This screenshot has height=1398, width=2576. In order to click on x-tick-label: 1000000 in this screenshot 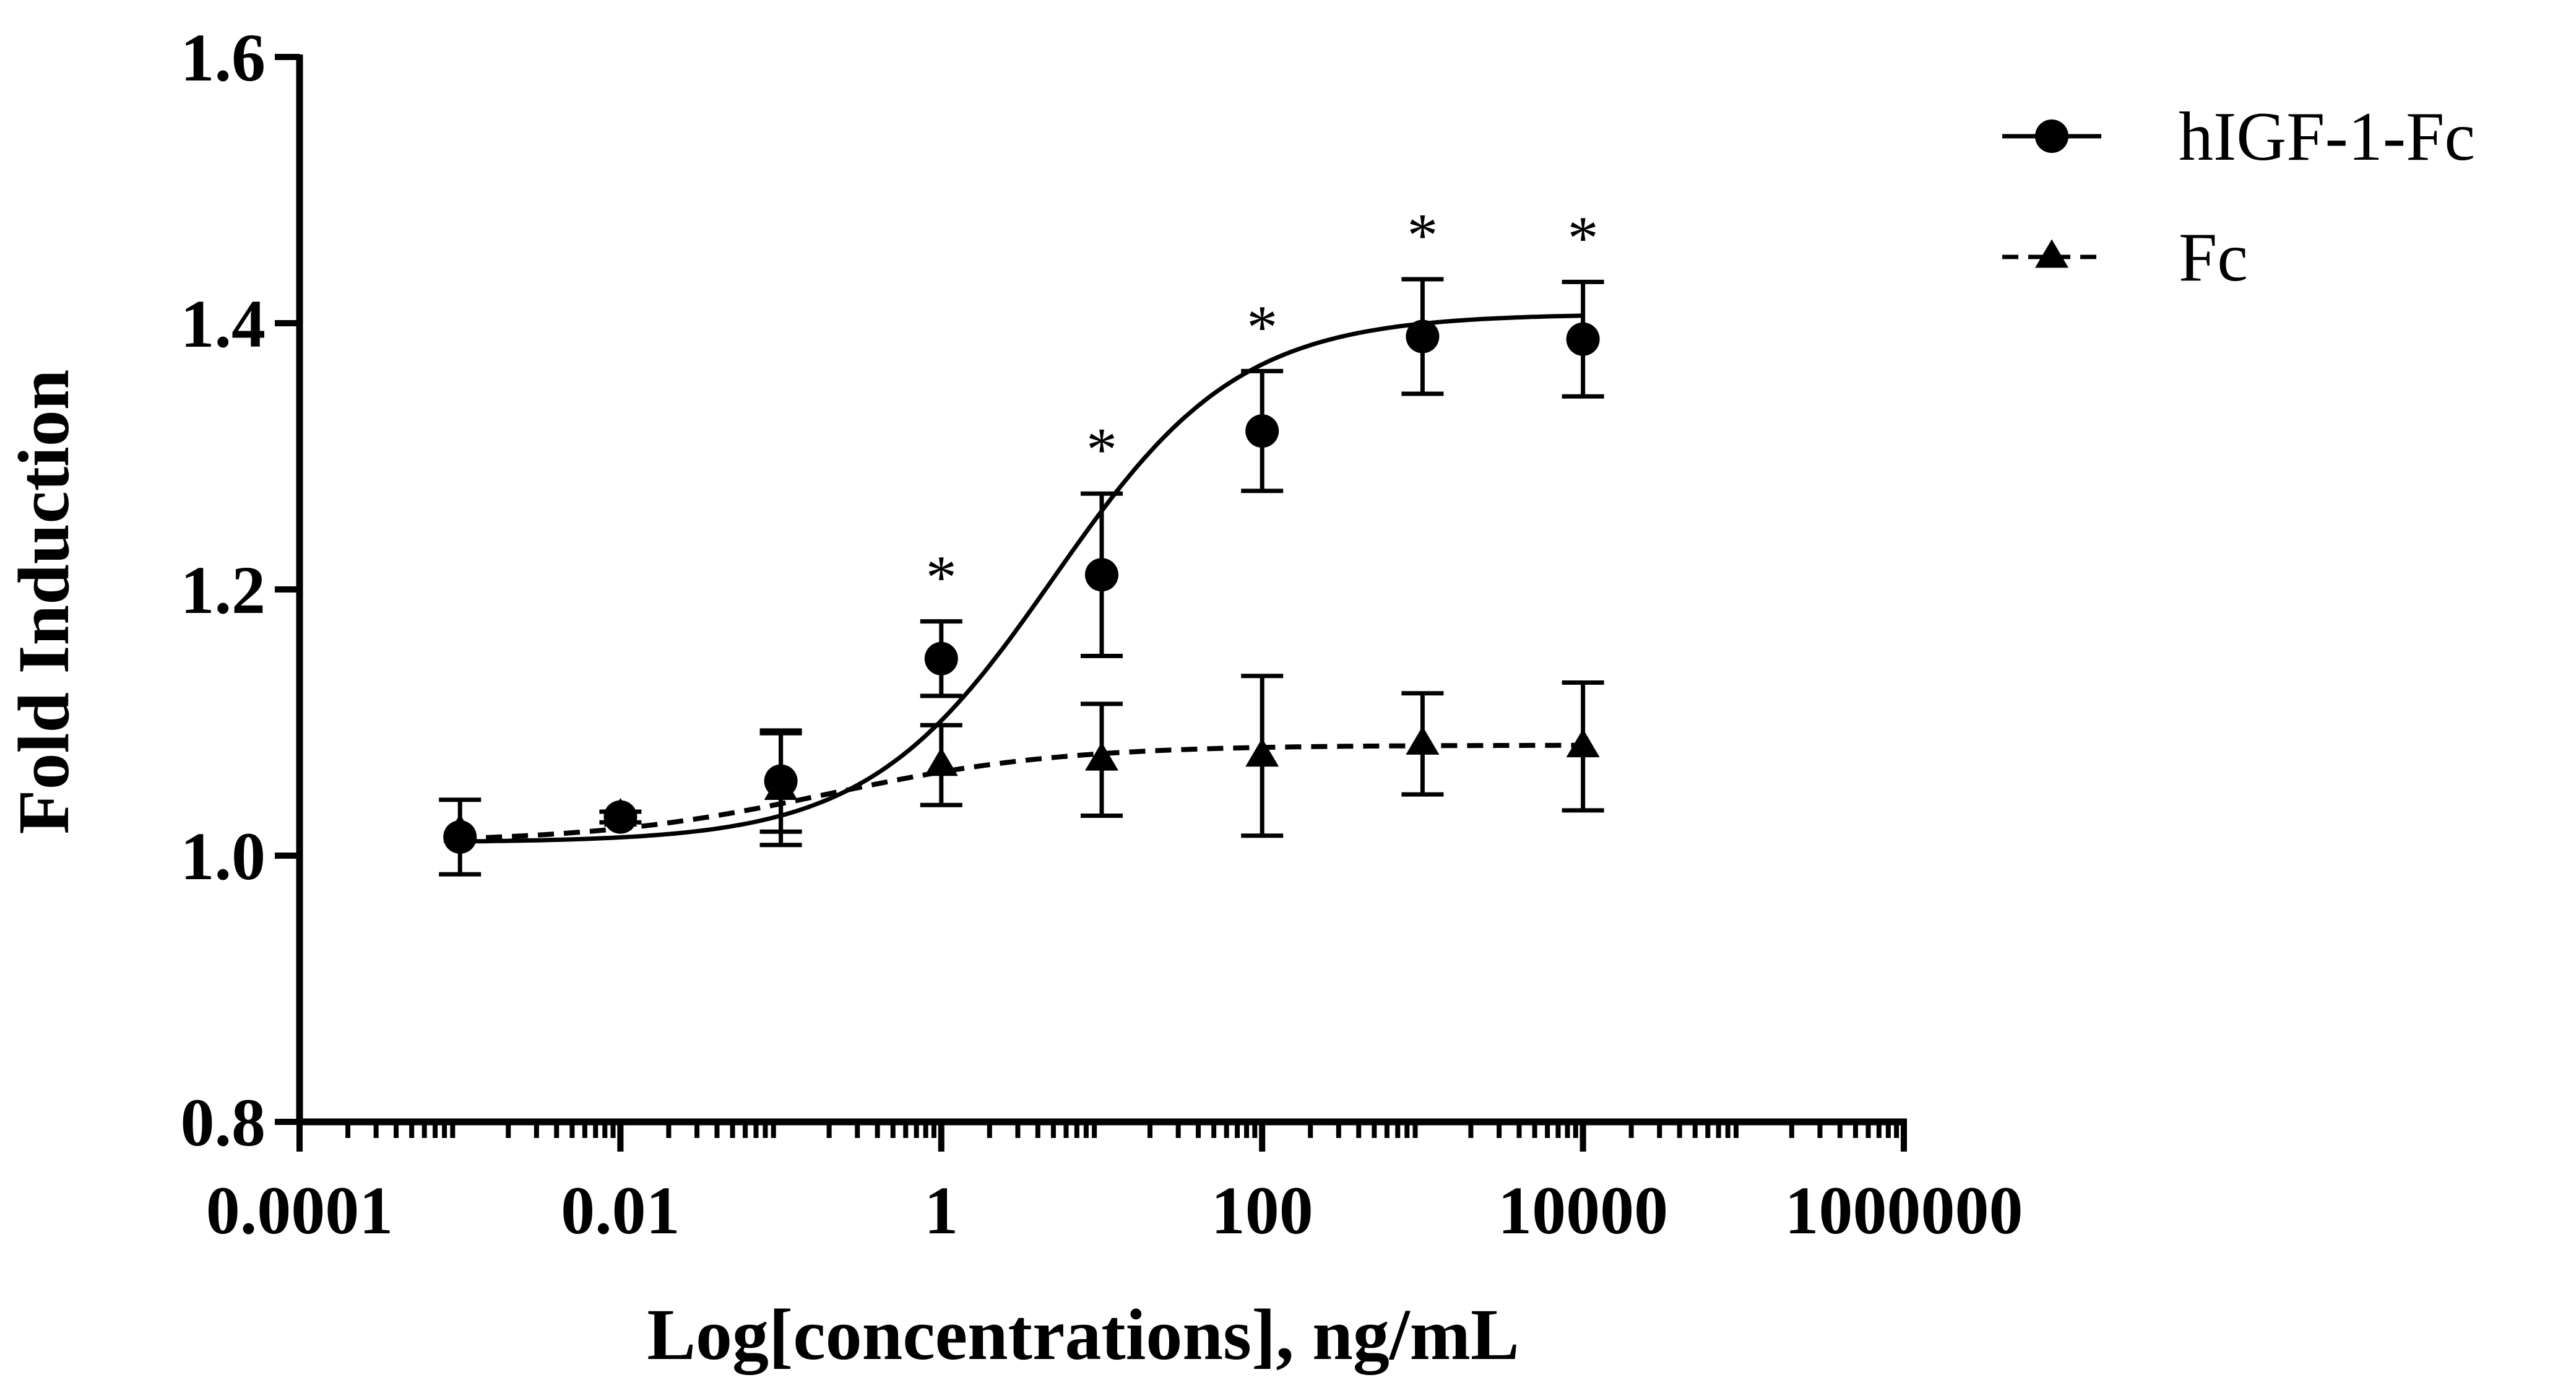, I will do `click(1904, 1210)`.